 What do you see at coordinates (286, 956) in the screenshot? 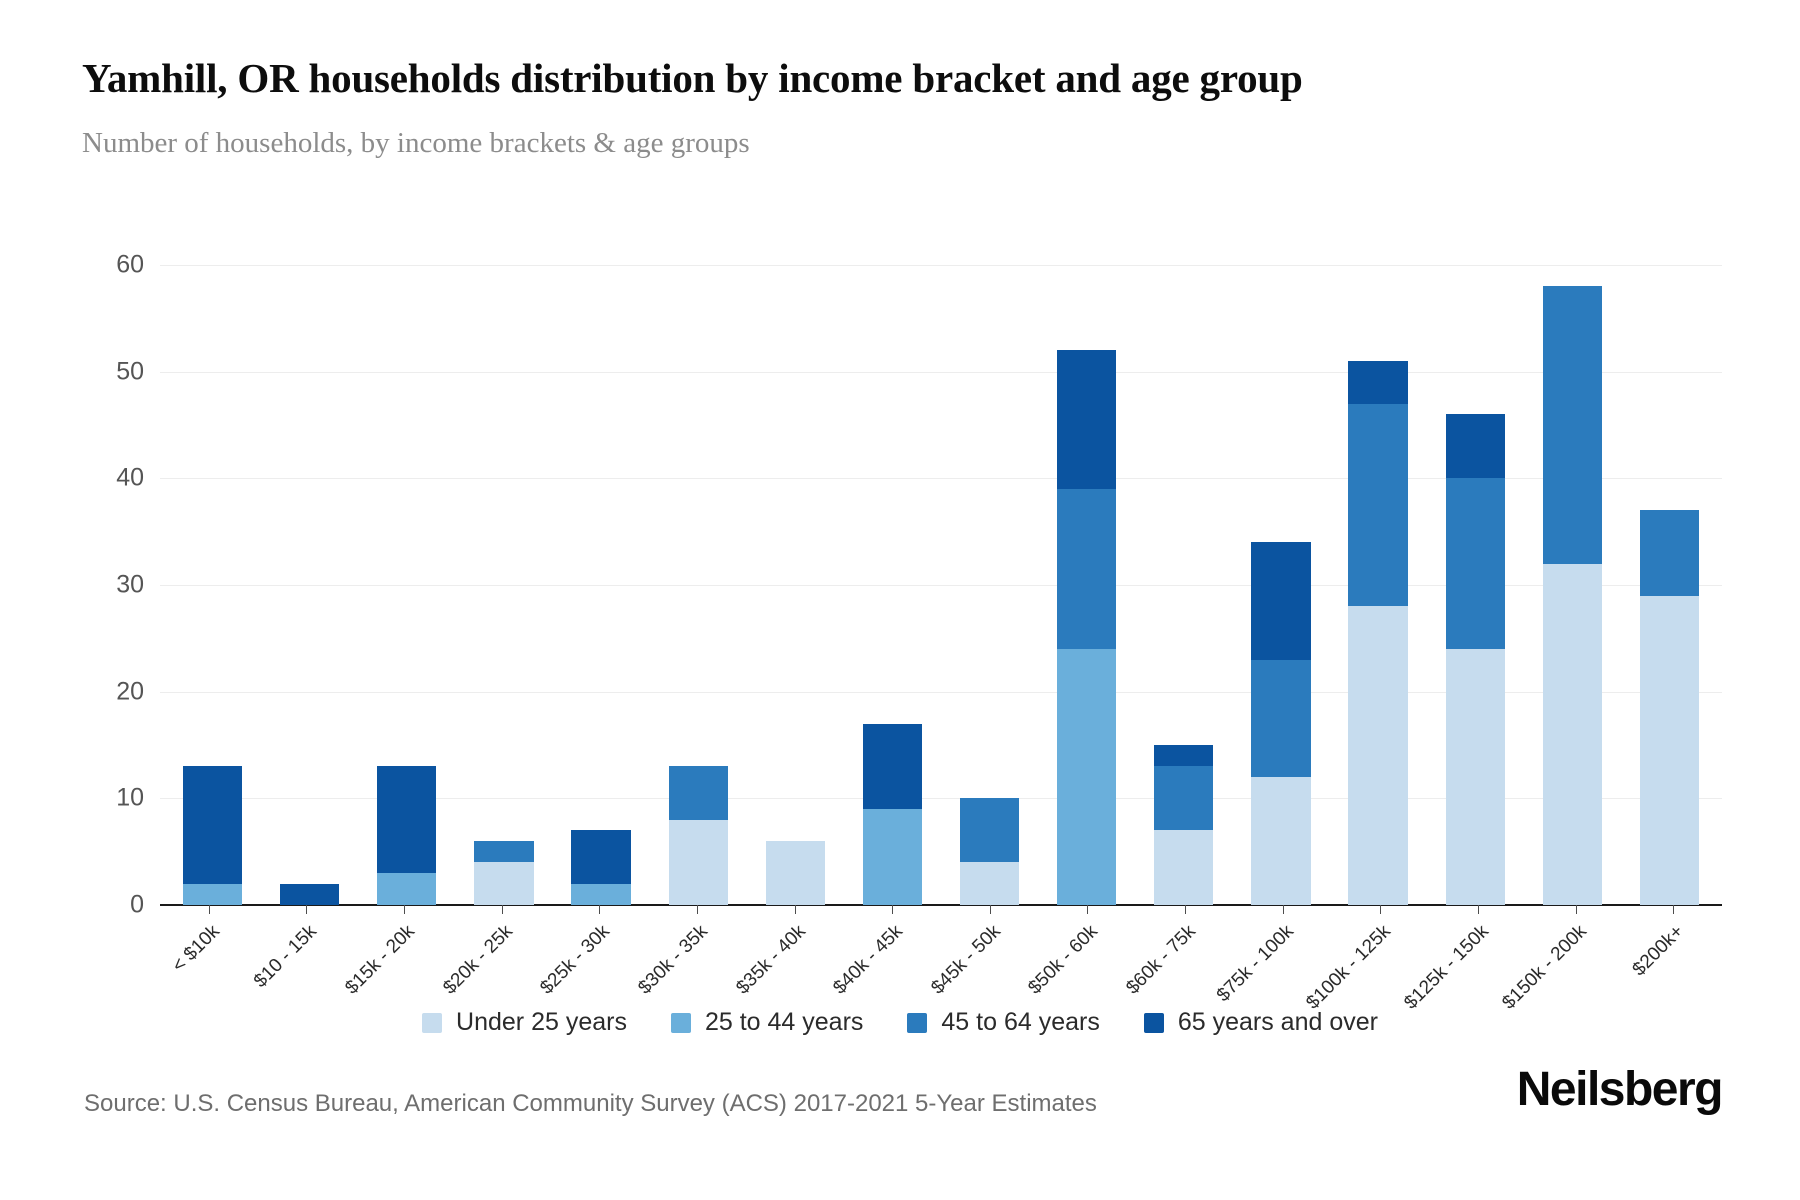
I see `x-axis-tick-label: $10 - 15k` at bounding box center [286, 956].